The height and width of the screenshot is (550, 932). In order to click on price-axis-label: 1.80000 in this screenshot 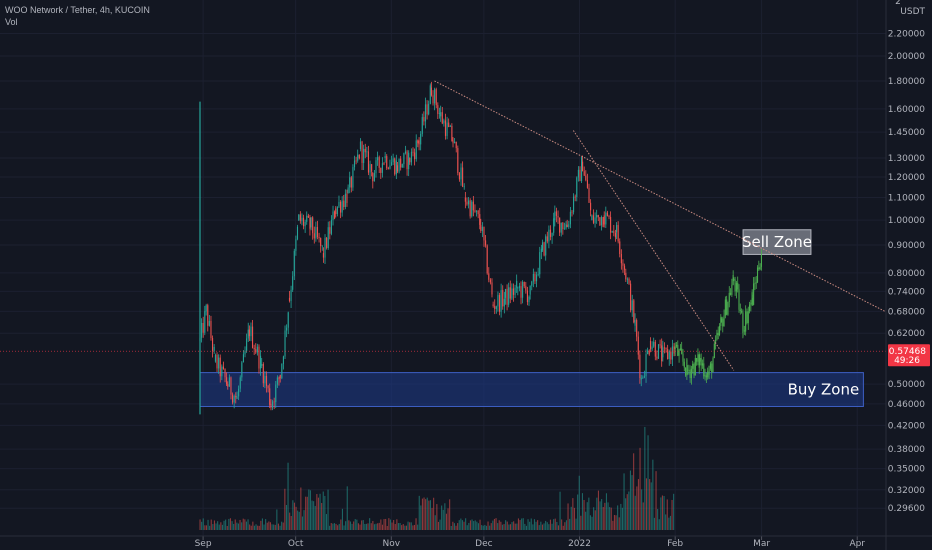, I will do `click(906, 82)`.